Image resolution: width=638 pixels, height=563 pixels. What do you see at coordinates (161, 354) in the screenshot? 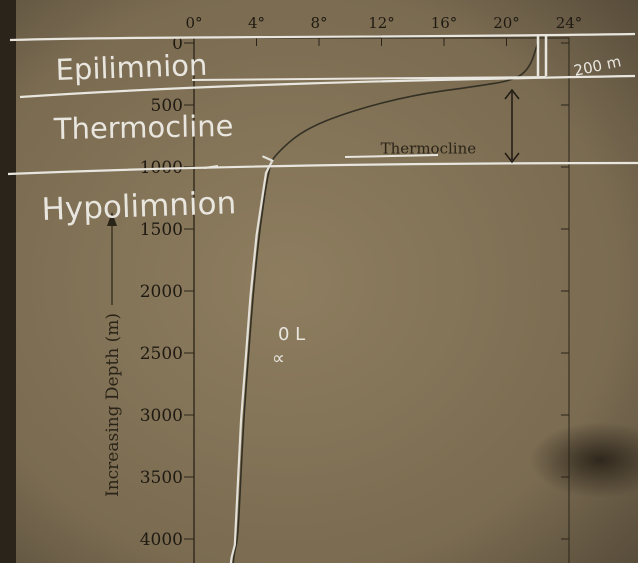
I see `y-tick-label: 2500` at bounding box center [161, 354].